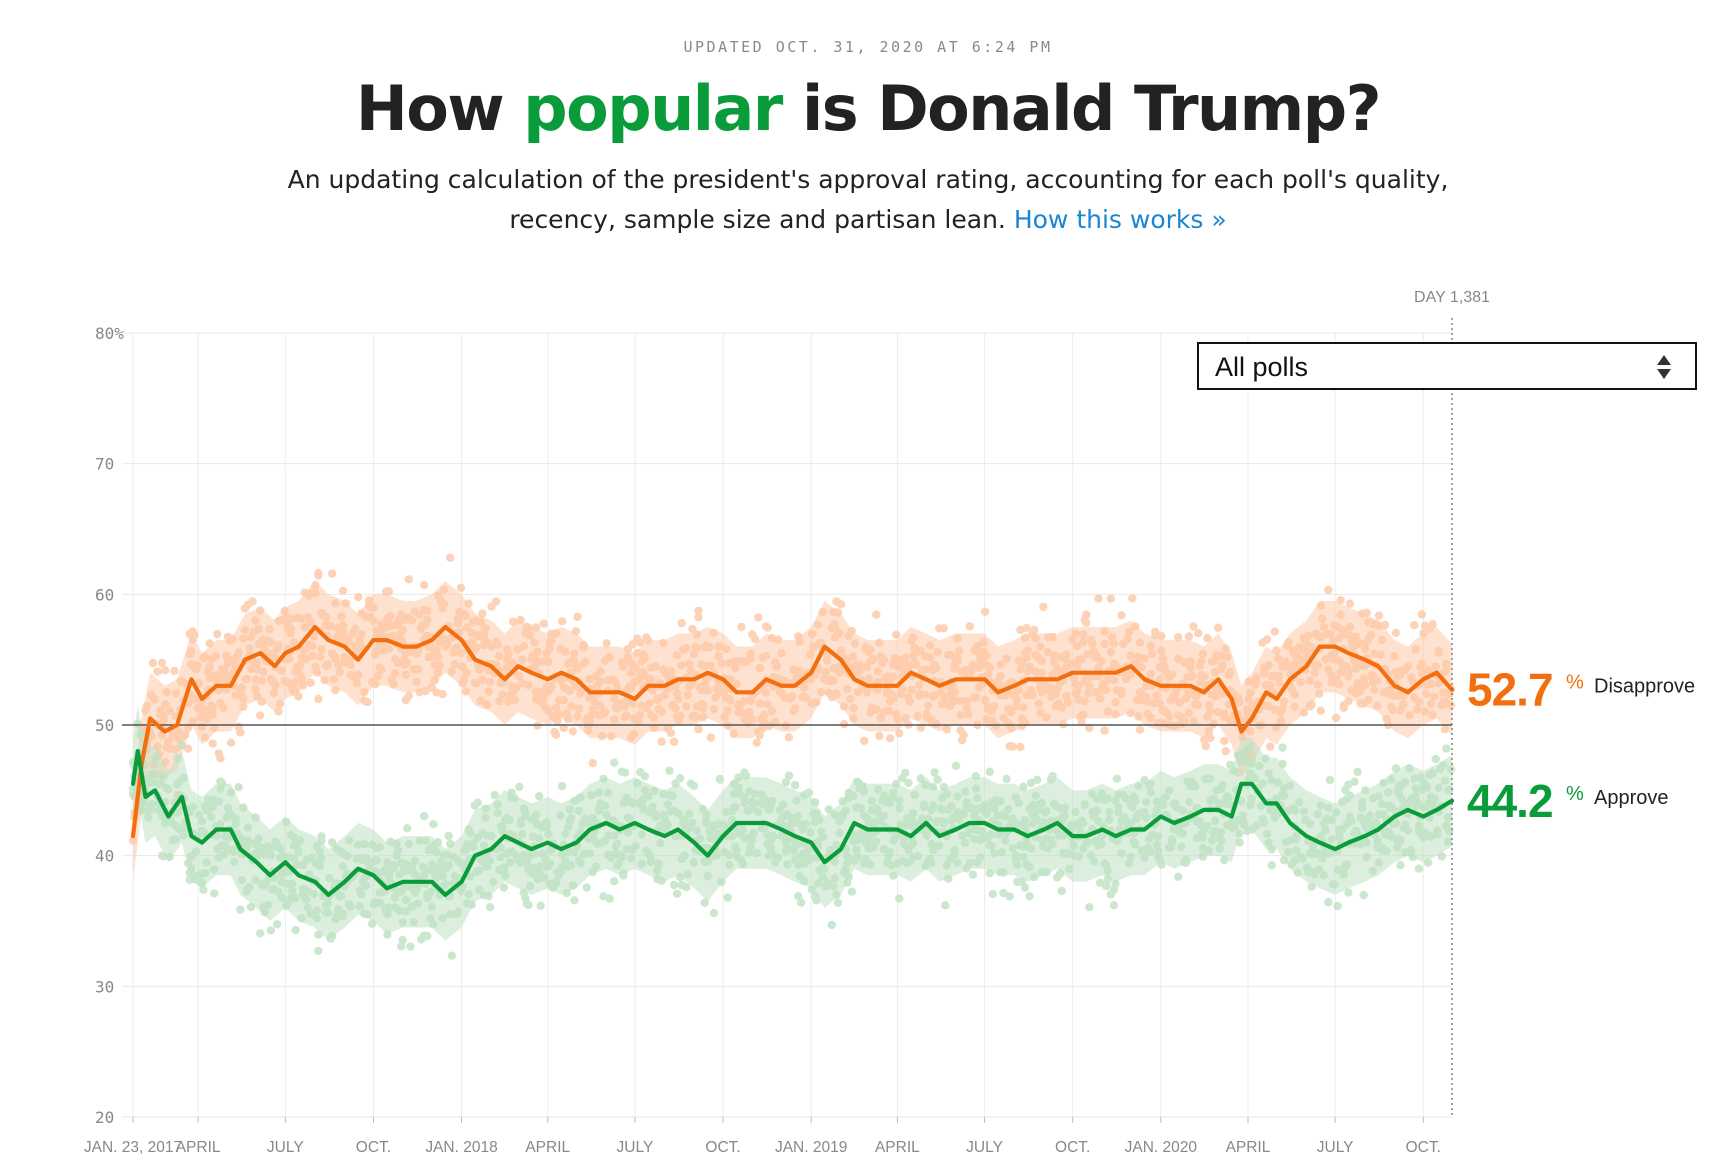 The height and width of the screenshot is (1162, 1736). I want to click on how-this-works-link: How this works », so click(1120, 219).